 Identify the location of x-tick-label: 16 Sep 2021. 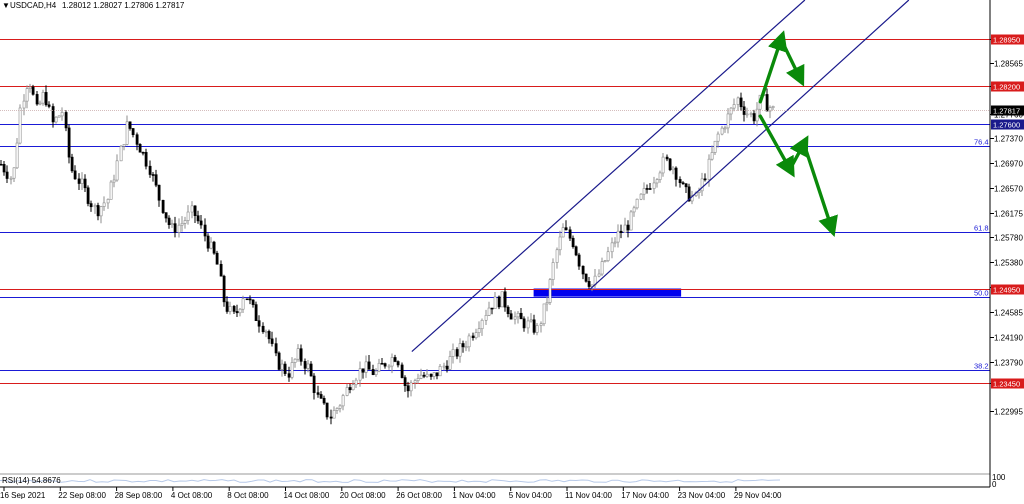
(23, 495).